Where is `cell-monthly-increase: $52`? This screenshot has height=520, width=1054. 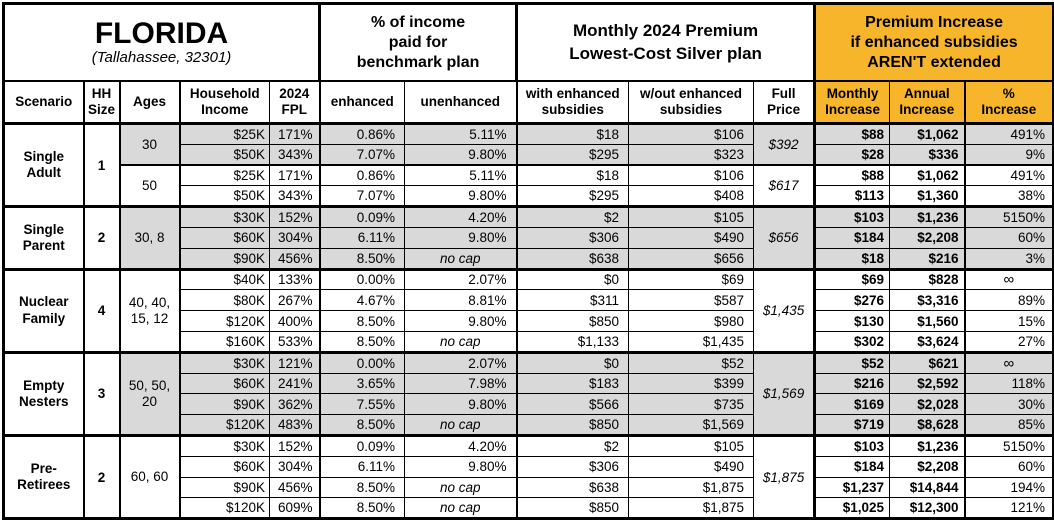
cell-monthly-increase: $52 is located at coordinates (851, 362).